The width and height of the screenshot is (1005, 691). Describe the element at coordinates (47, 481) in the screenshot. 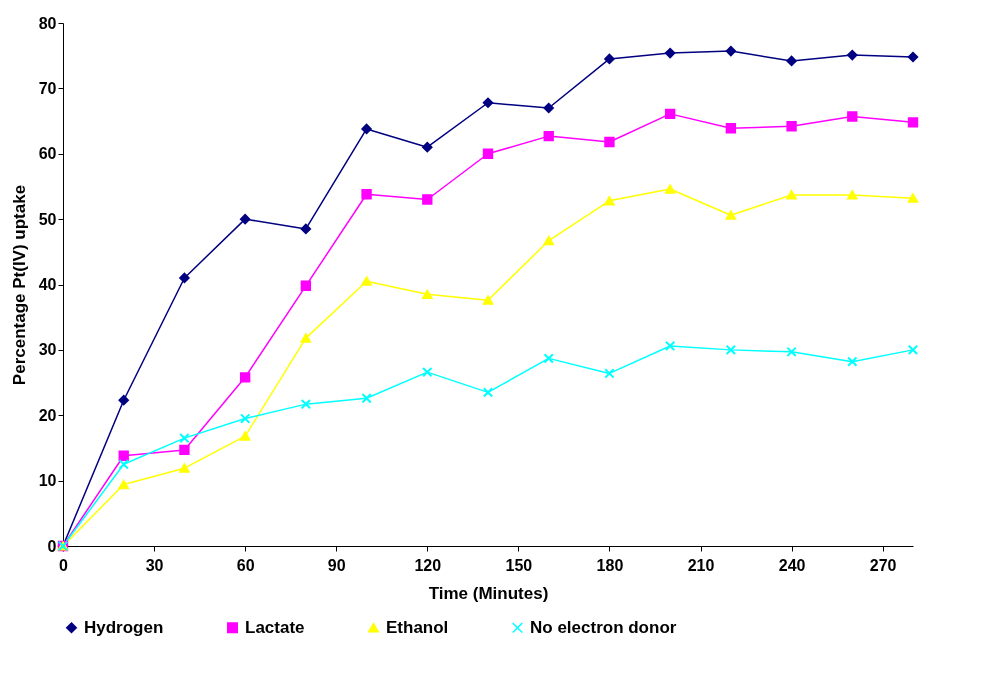

I see `y-tick-label: 10` at that location.